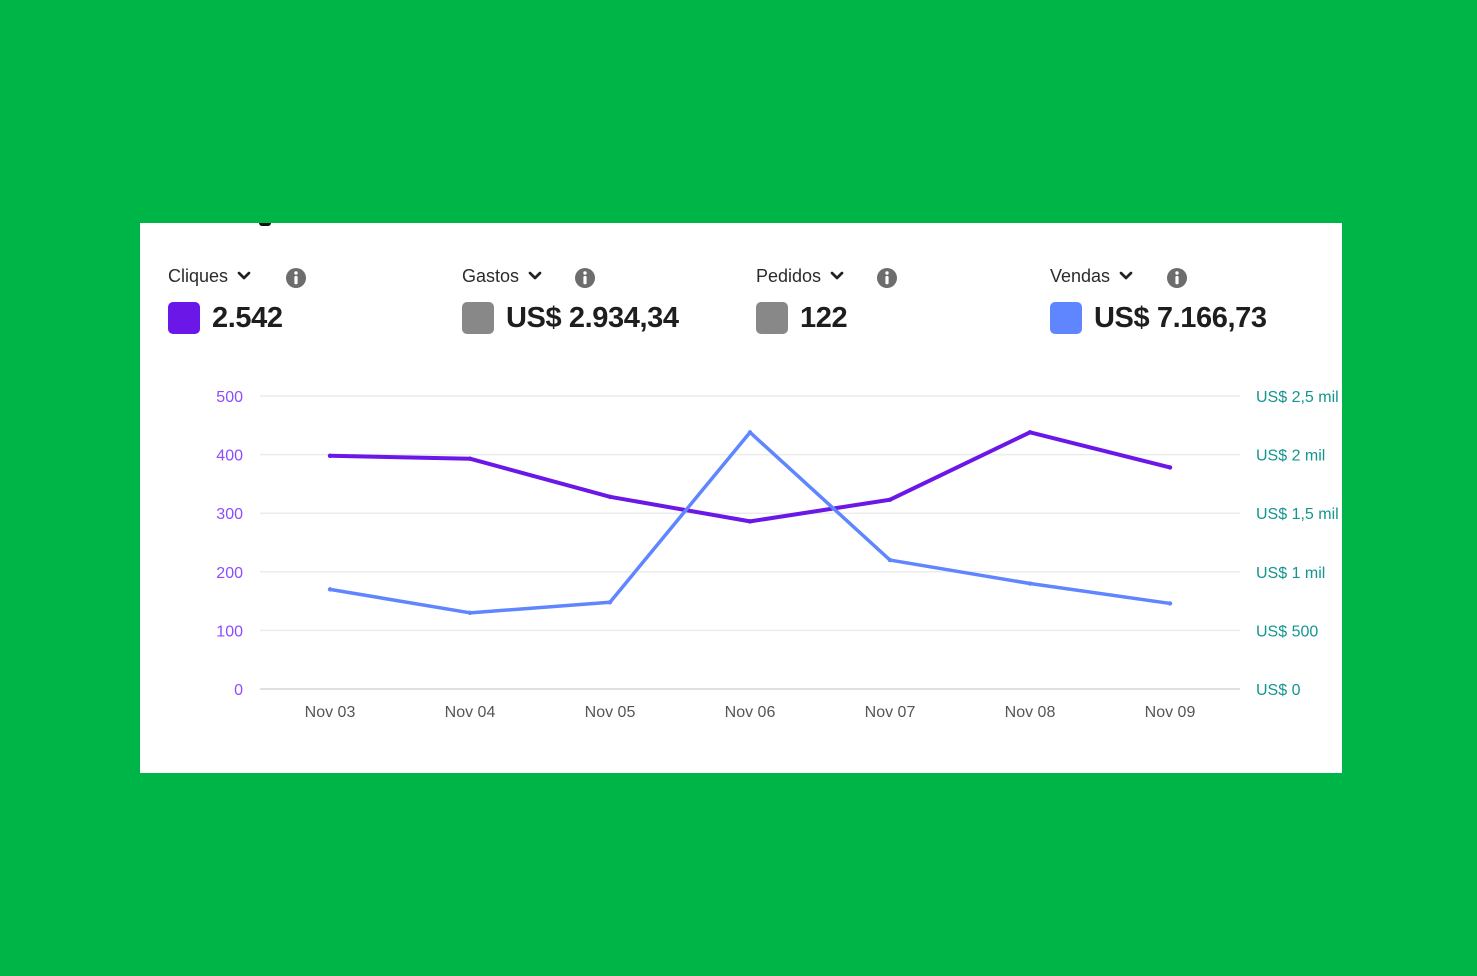  Describe the element at coordinates (229, 514) in the screenshot. I see `left-axis-tick-label: 300` at that location.